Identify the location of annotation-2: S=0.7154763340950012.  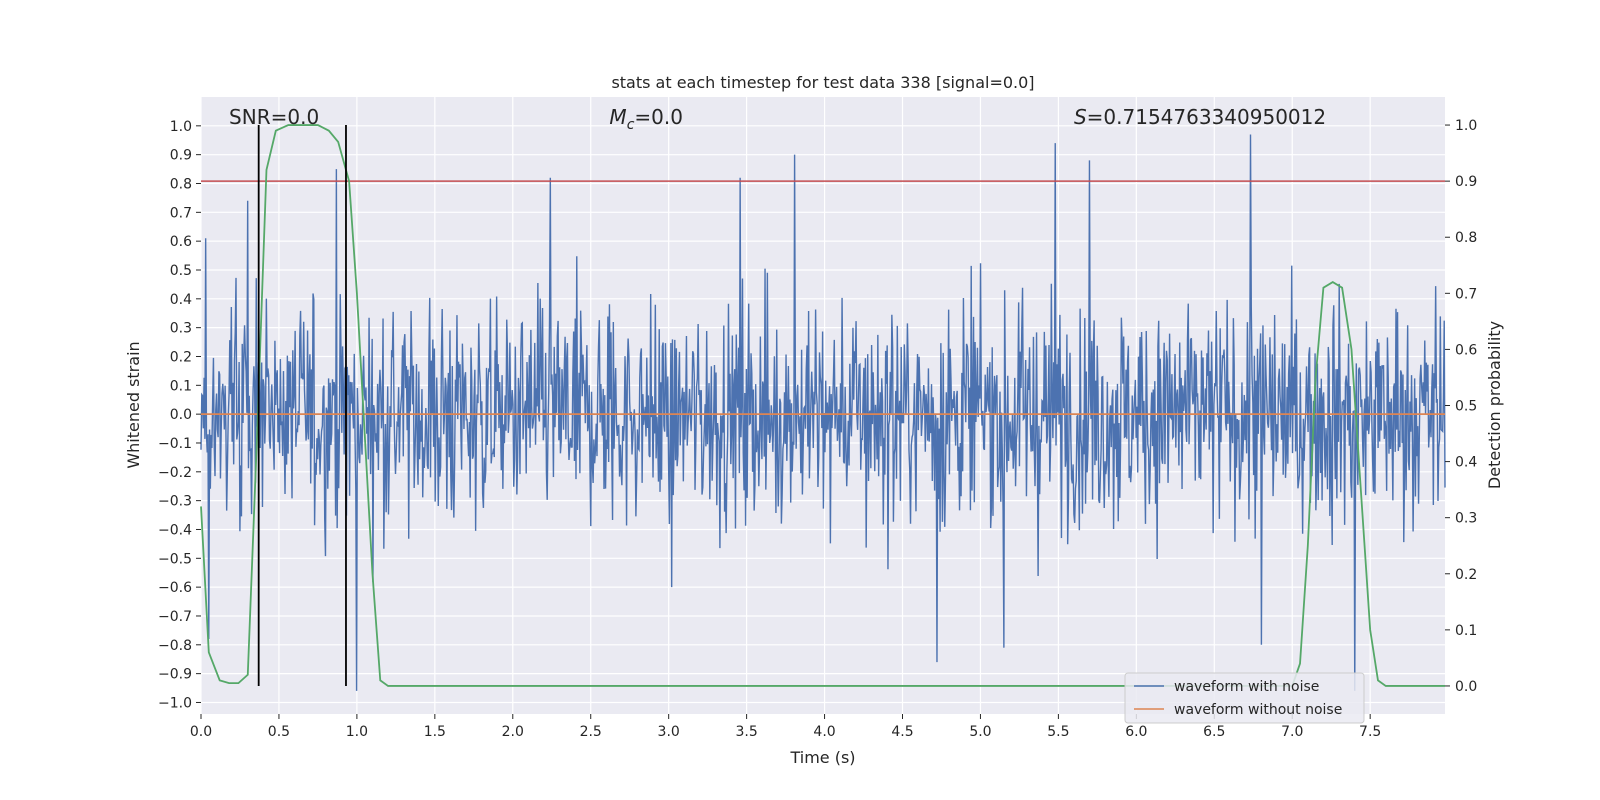
(1200, 117).